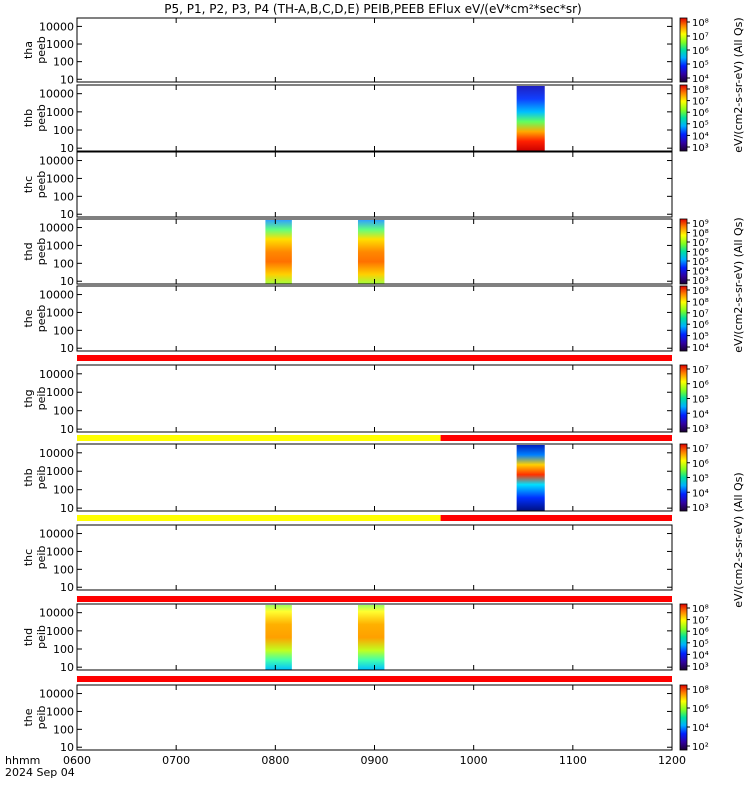 Image resolution: width=750 pixels, height=800 pixels. What do you see at coordinates (28, 318) in the screenshot?
I see `panel-probe-label: the` at bounding box center [28, 318].